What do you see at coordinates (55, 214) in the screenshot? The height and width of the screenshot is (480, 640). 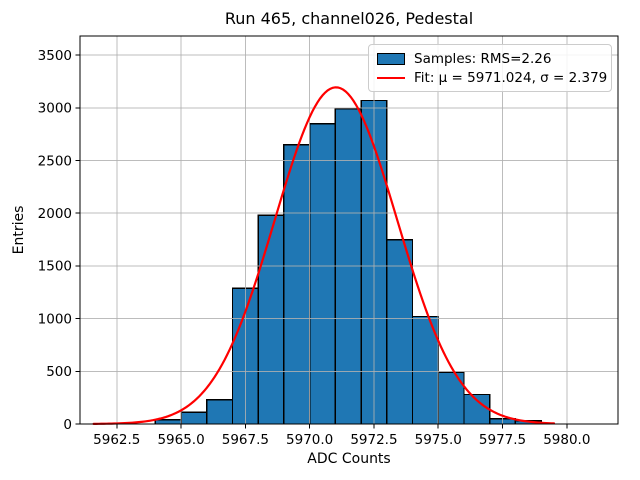 I see `y-tick-label: 2000` at bounding box center [55, 214].